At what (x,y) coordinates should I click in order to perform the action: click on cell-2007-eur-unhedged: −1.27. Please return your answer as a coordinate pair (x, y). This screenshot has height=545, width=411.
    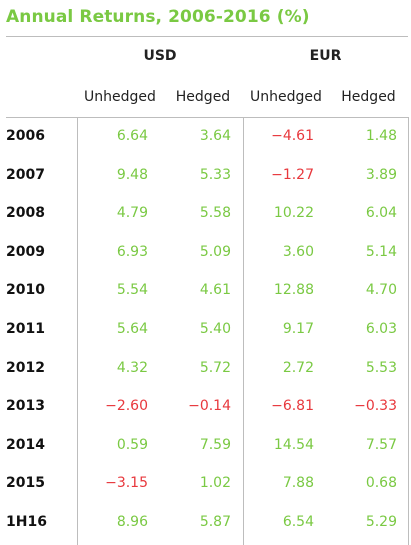
    Looking at the image, I should click on (292, 175).